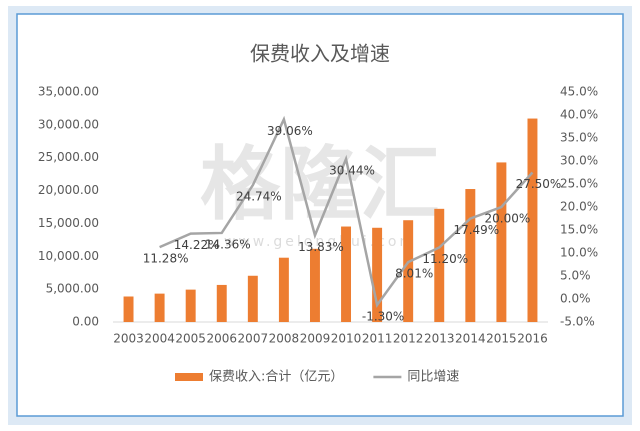 The height and width of the screenshot is (431, 640). I want to click on y2-tick-label: 15.0%, so click(579, 230).